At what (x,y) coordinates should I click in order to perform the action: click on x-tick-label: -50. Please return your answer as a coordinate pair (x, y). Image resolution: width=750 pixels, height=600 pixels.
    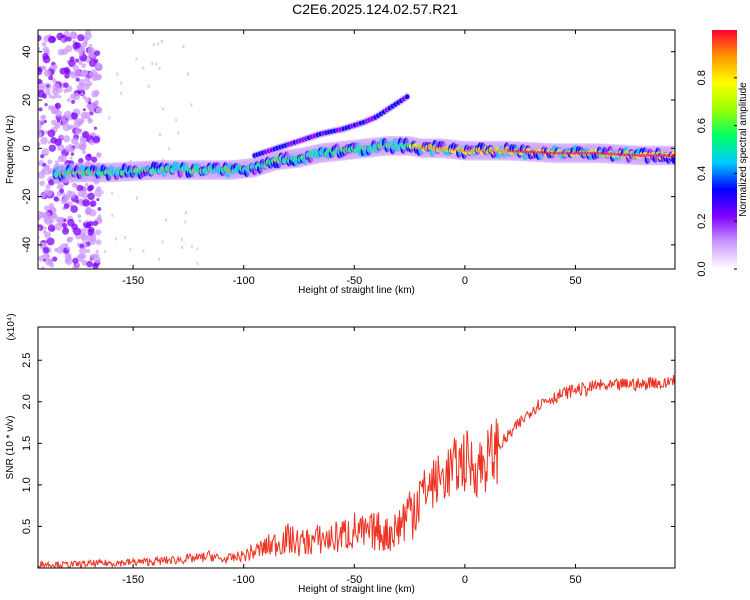
    Looking at the image, I should click on (354, 281).